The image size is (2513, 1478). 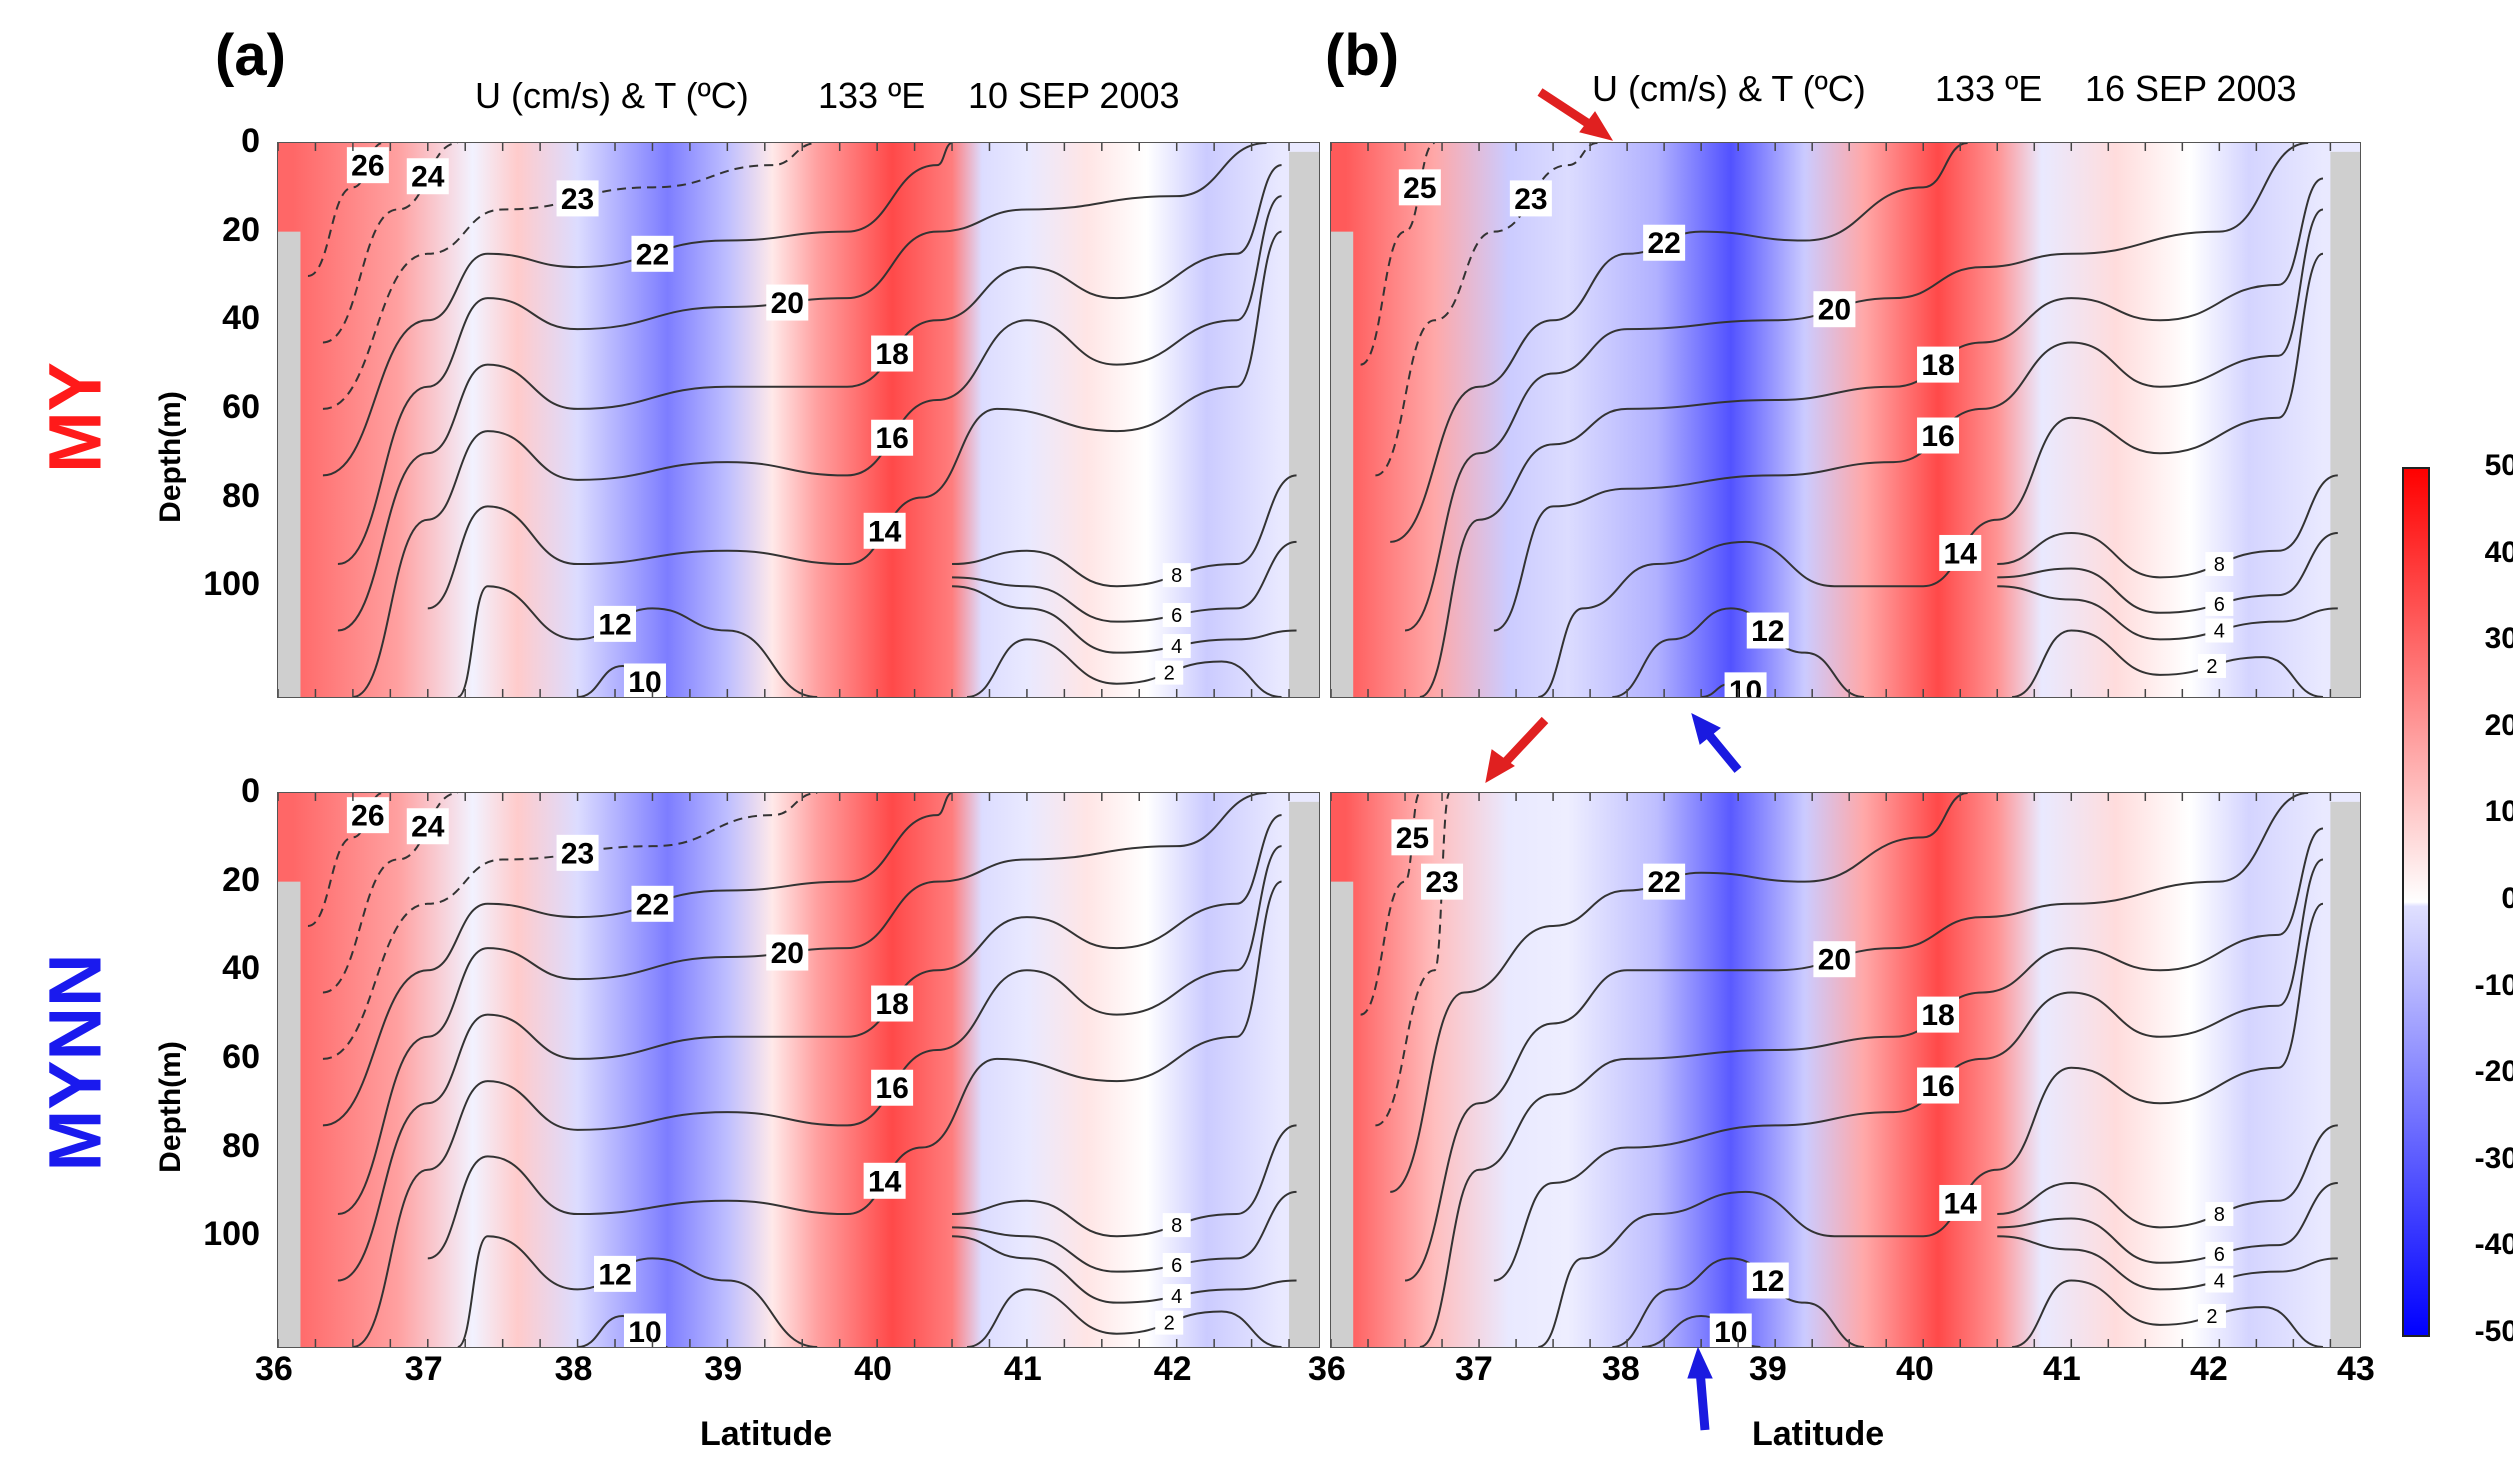 I want to click on contour-label: 22, so click(x=1663, y=243).